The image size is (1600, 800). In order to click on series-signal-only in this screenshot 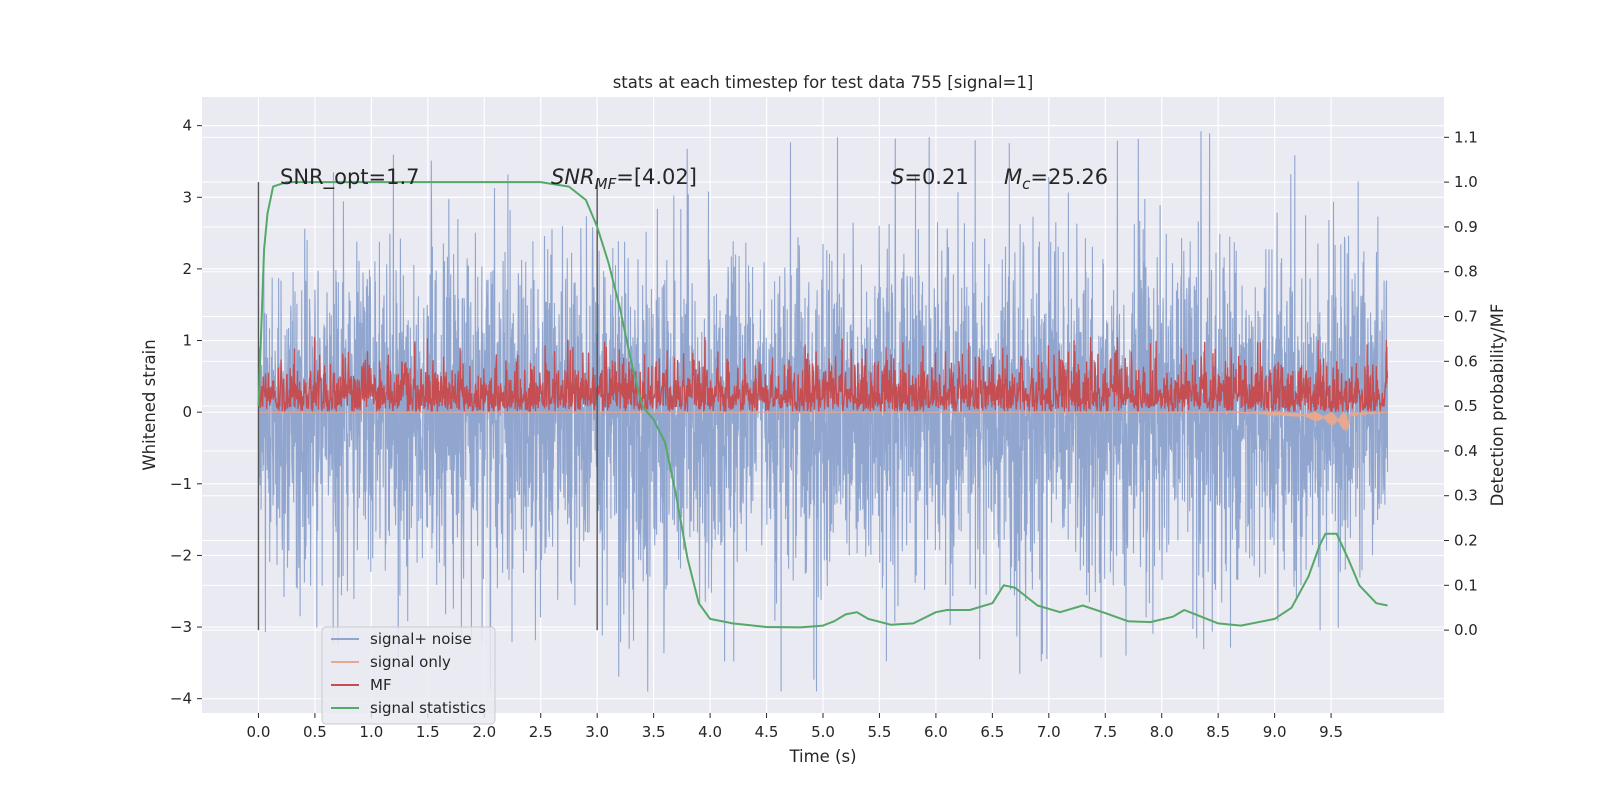, I will do `click(823, 420)`.